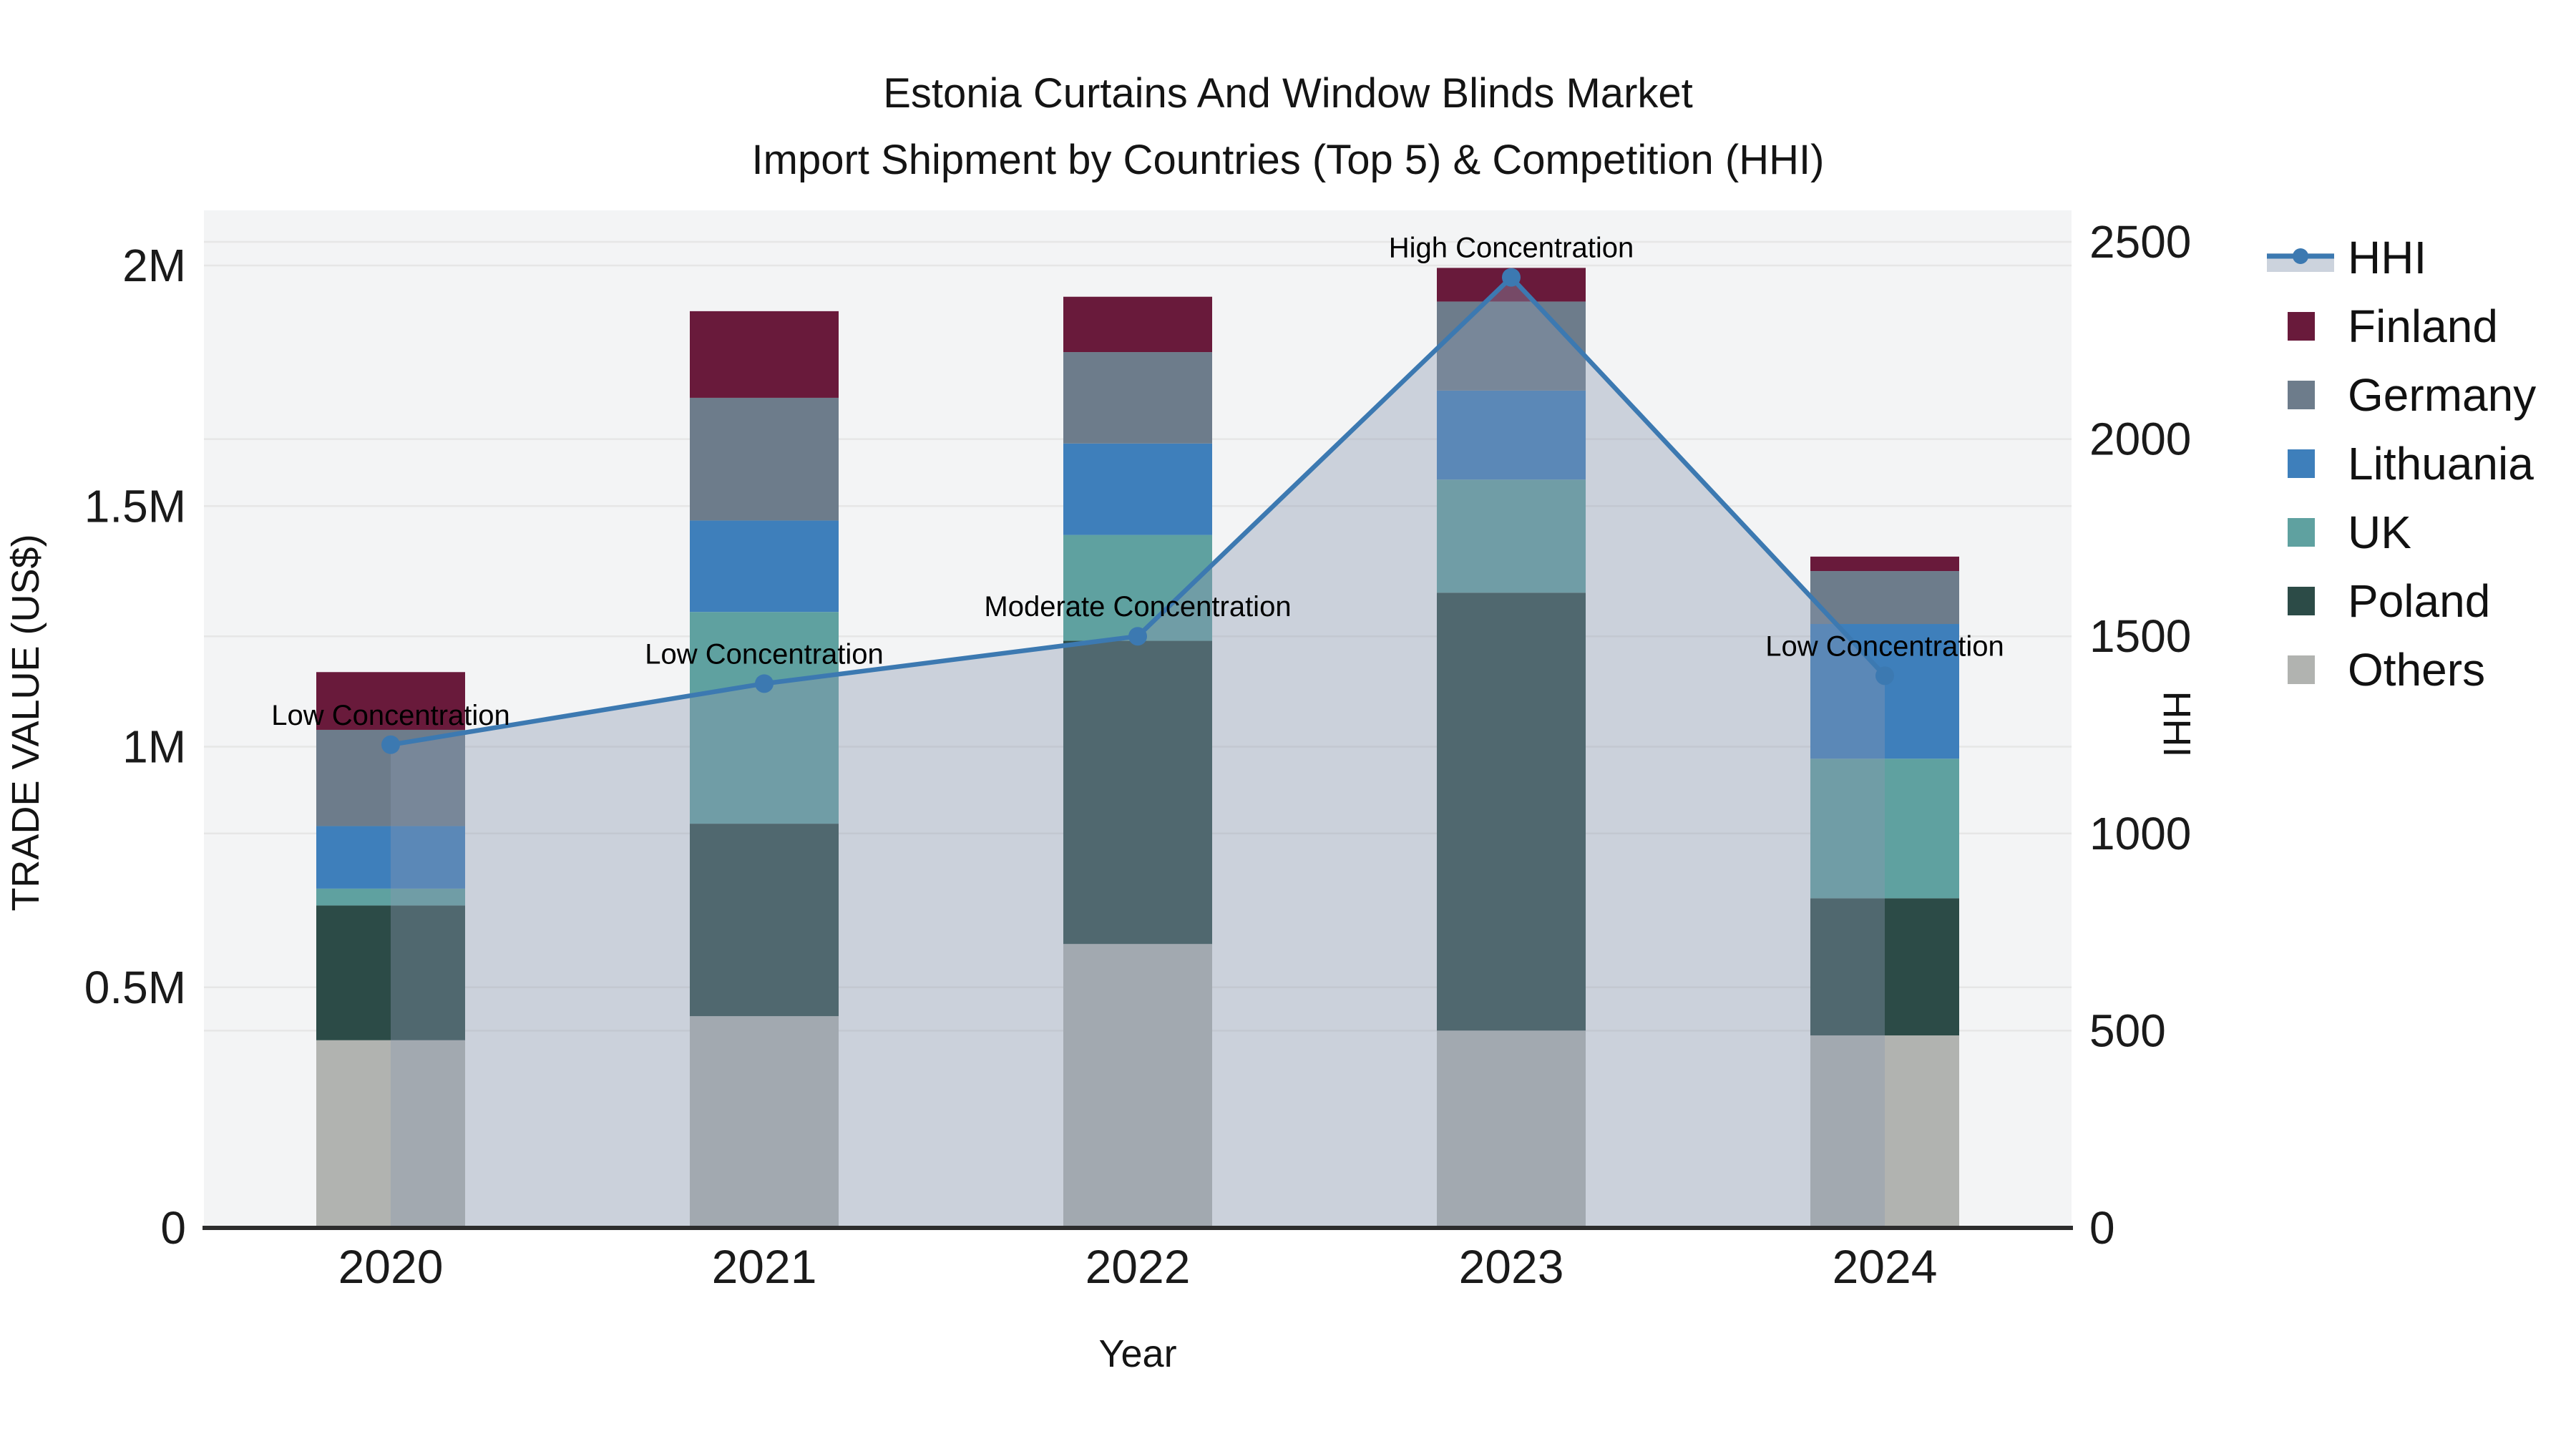 Image resolution: width=2576 pixels, height=1449 pixels. Describe the element at coordinates (2127, 1030) in the screenshot. I see `y-right-tick-500: 500` at that location.